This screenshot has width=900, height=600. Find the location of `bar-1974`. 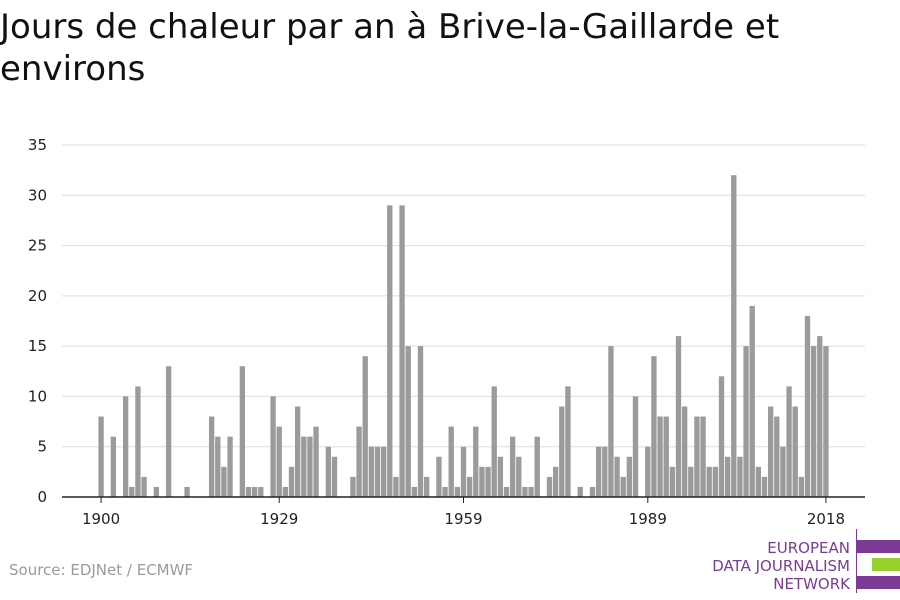

bar-1974 is located at coordinates (555, 481).